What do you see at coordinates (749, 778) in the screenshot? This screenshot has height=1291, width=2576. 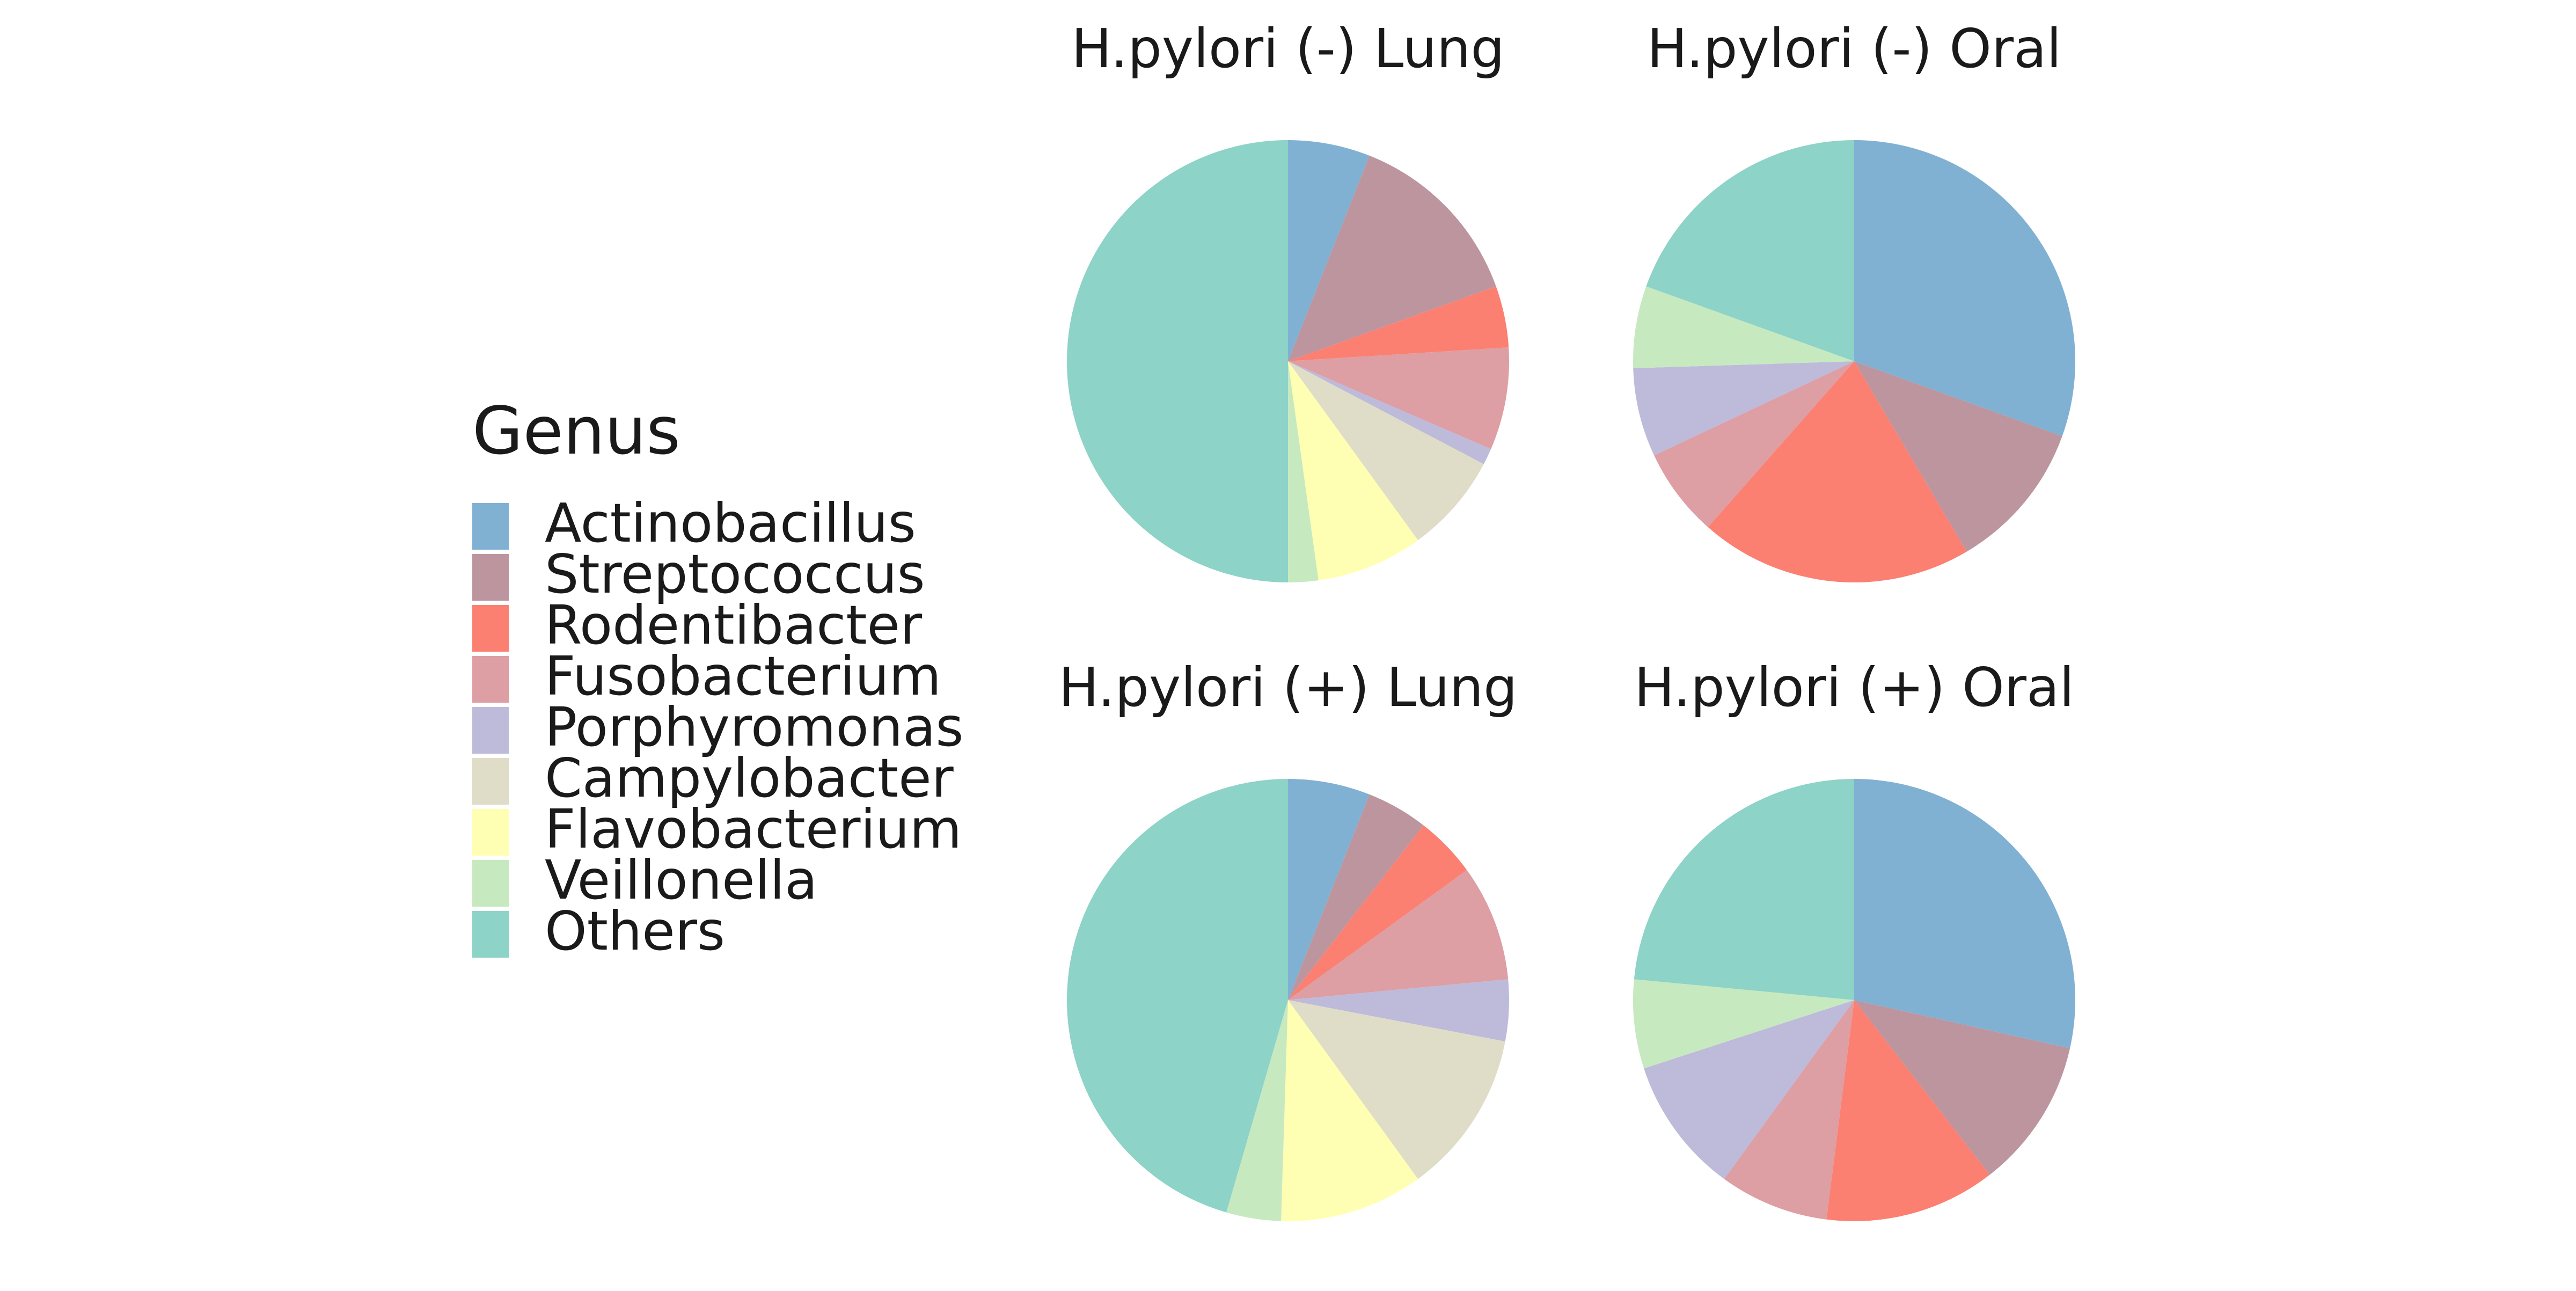 I see `legend-label-campylobacter: Campylobacter` at bounding box center [749, 778].